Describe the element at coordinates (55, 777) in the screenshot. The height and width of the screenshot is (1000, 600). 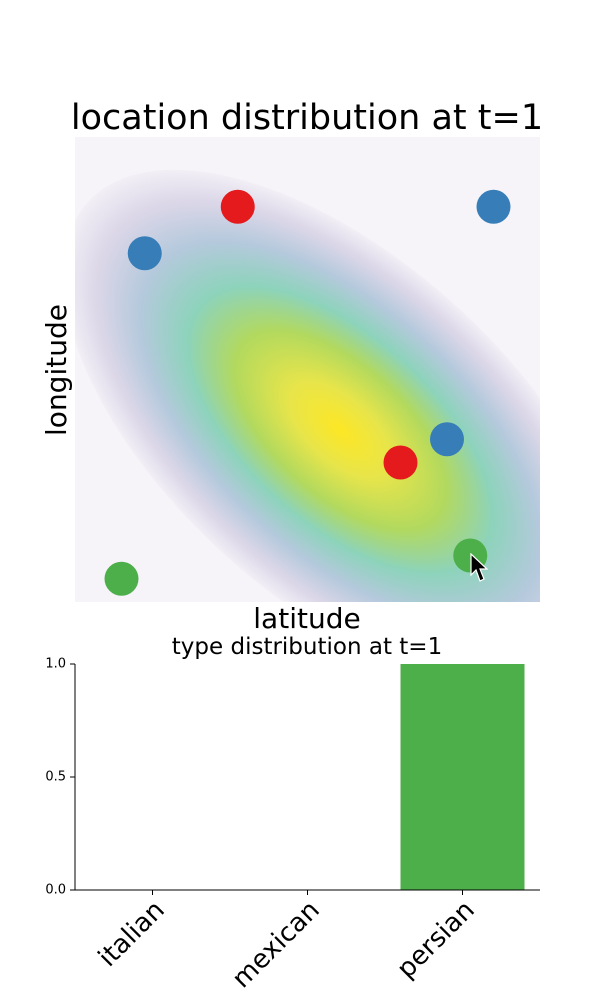
I see `y-tick-label: 0.5` at that location.